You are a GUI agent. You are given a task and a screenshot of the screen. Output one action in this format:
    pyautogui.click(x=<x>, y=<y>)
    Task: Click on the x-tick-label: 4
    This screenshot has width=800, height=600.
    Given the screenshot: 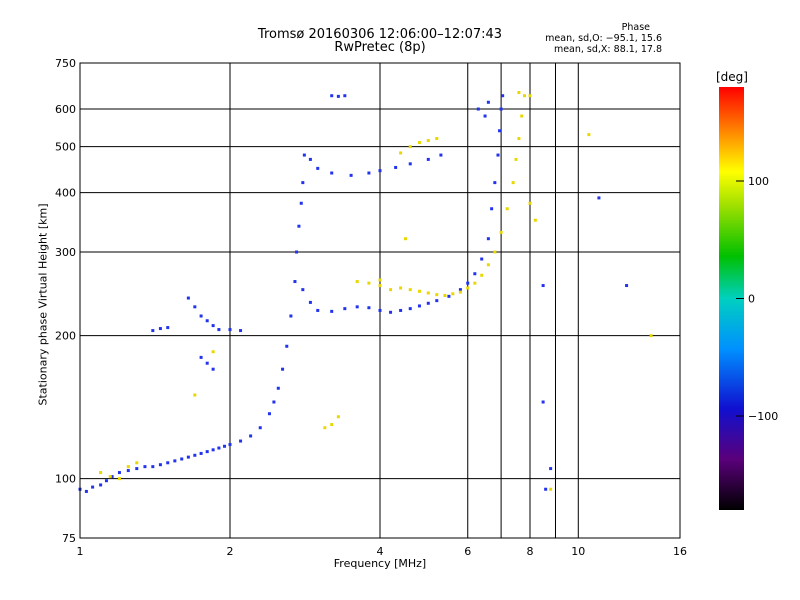 What is the action you would take?
    pyautogui.click(x=380, y=551)
    